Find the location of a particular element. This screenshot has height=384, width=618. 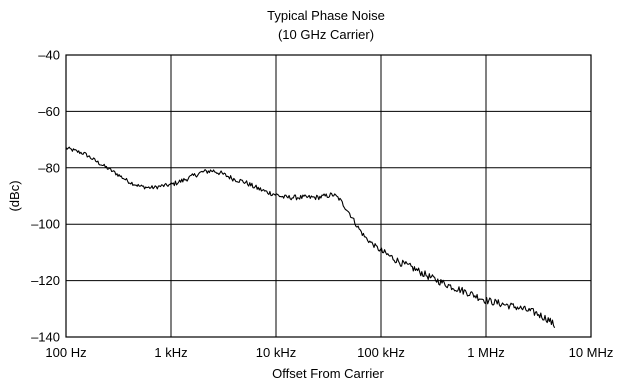

x-axis: 100 Hz 1 kHz 10 kHz 100 kHz 1 MHz 10 MHz is located at coordinates (329, 352).